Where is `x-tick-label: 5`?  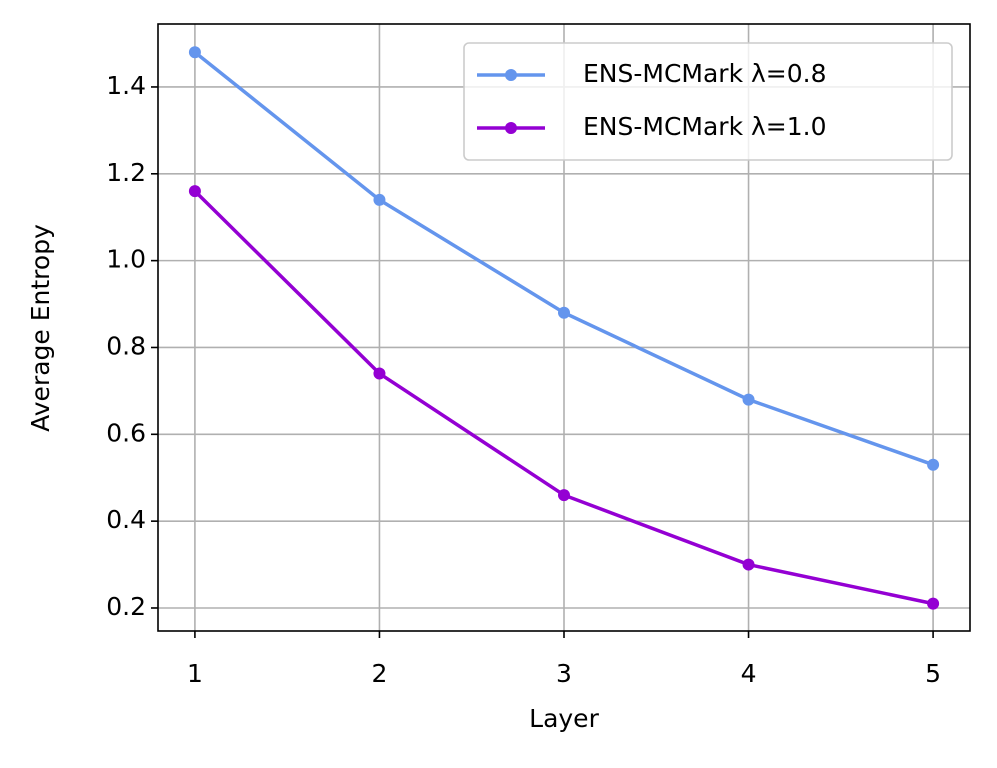
x-tick-label: 5 is located at coordinates (933, 673).